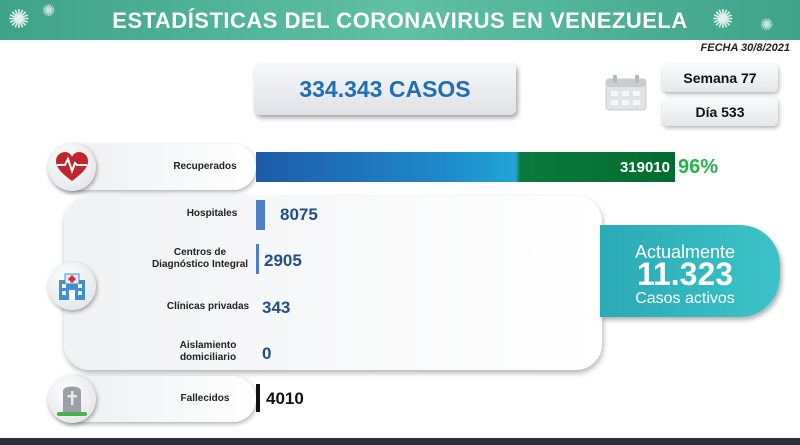 Image resolution: width=800 pixels, height=445 pixels. I want to click on recovered-value: 319010, so click(644, 167).